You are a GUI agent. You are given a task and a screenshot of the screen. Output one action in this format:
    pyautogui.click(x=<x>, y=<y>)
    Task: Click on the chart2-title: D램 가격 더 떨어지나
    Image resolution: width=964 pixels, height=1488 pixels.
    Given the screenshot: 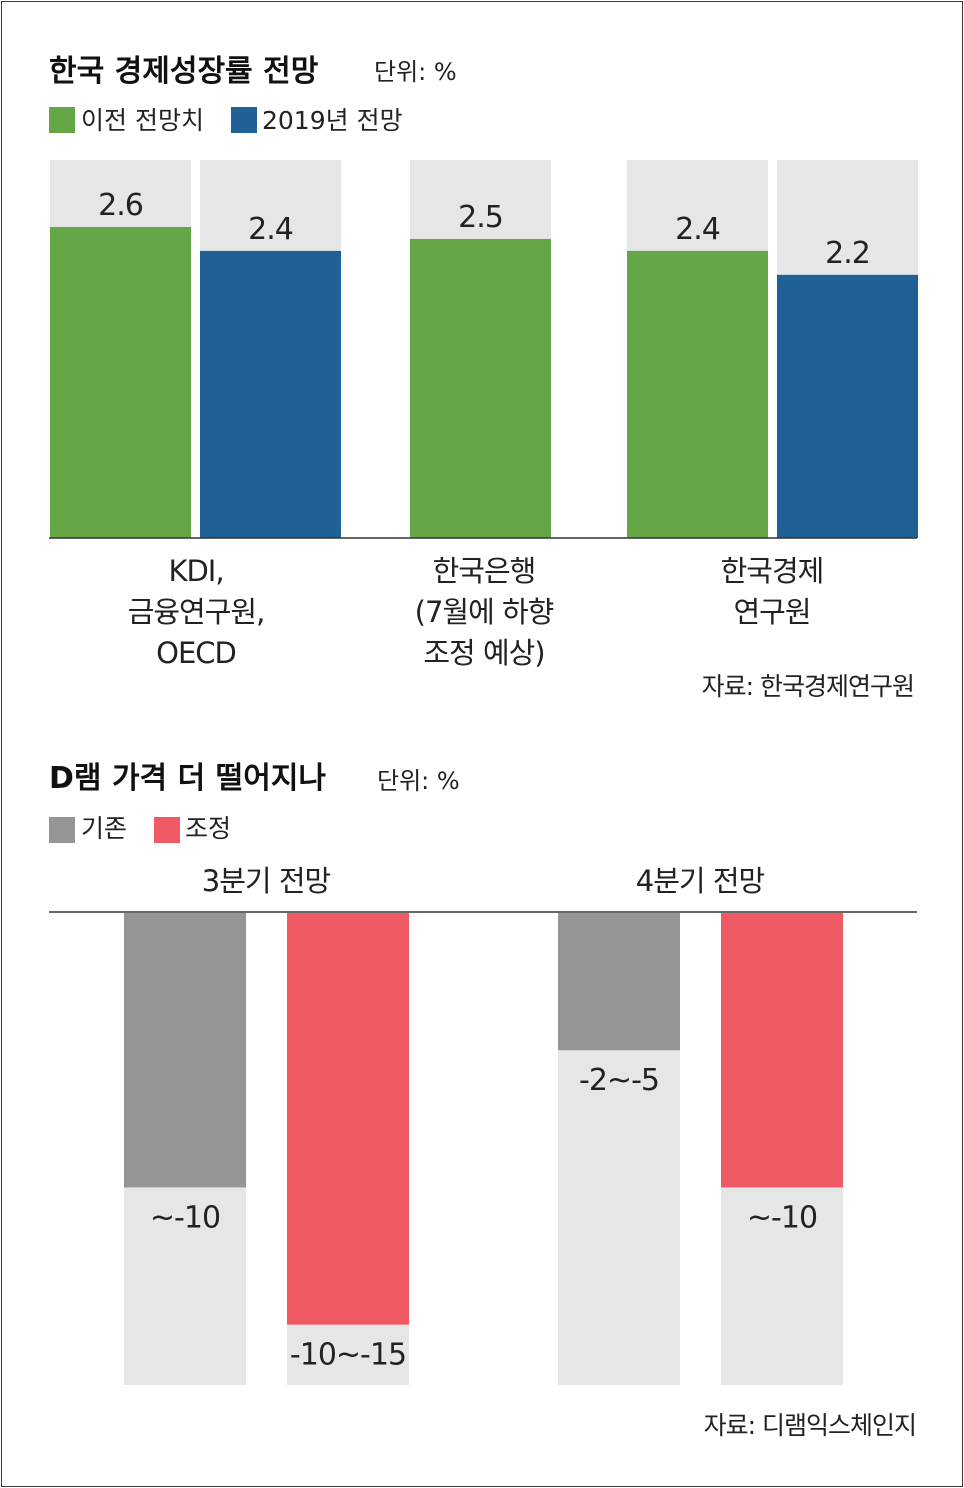 What is the action you would take?
    pyautogui.click(x=187, y=778)
    